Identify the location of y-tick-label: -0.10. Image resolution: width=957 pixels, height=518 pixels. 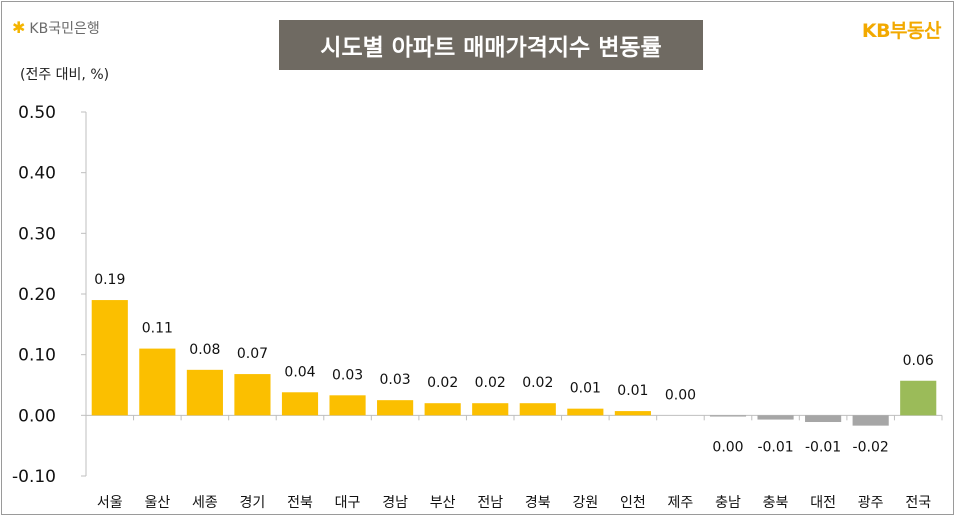
(34, 477).